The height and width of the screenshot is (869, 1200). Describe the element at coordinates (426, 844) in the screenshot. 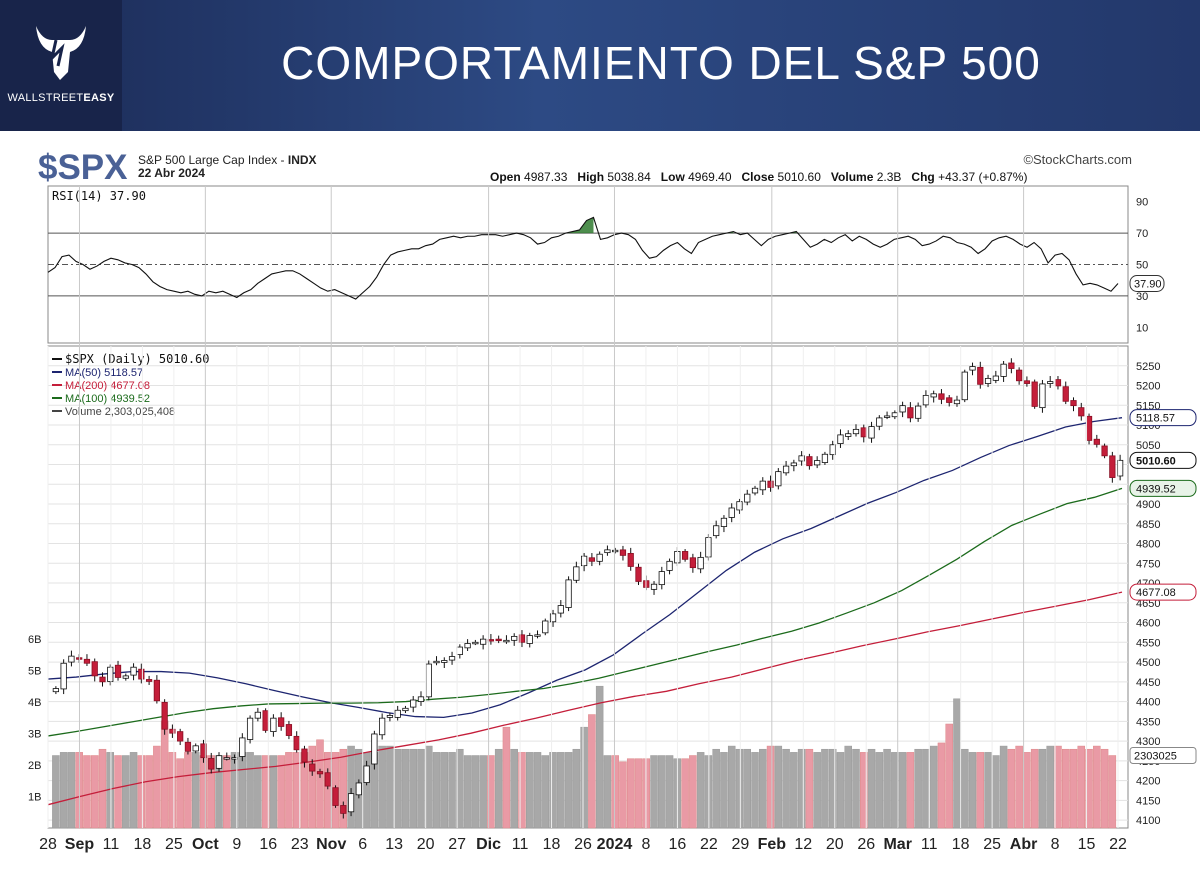

I see `x-tick-label: 20` at that location.